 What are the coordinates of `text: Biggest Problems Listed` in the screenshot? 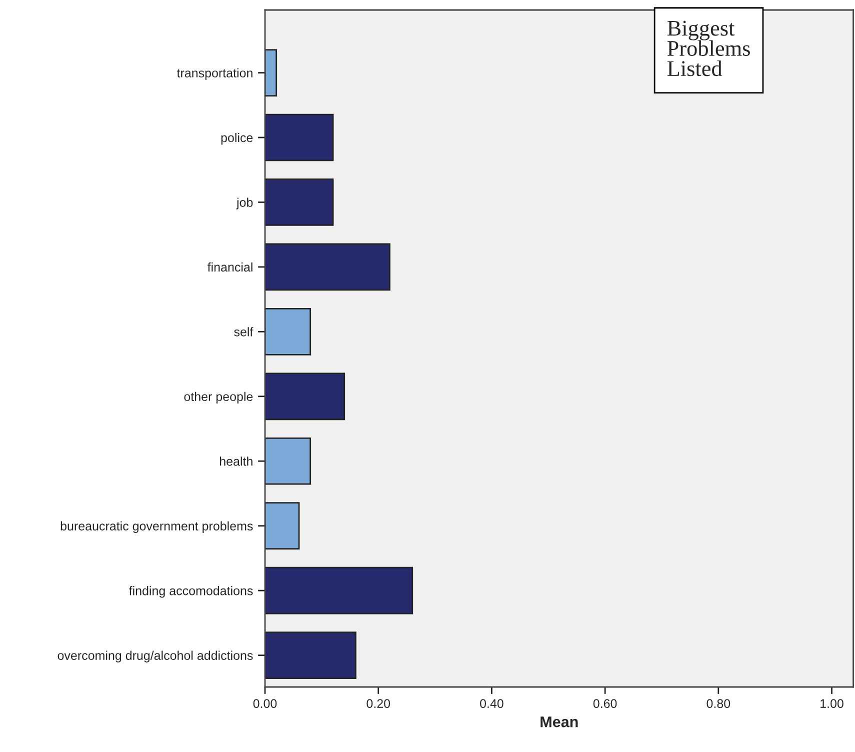 It's located at (708, 48).